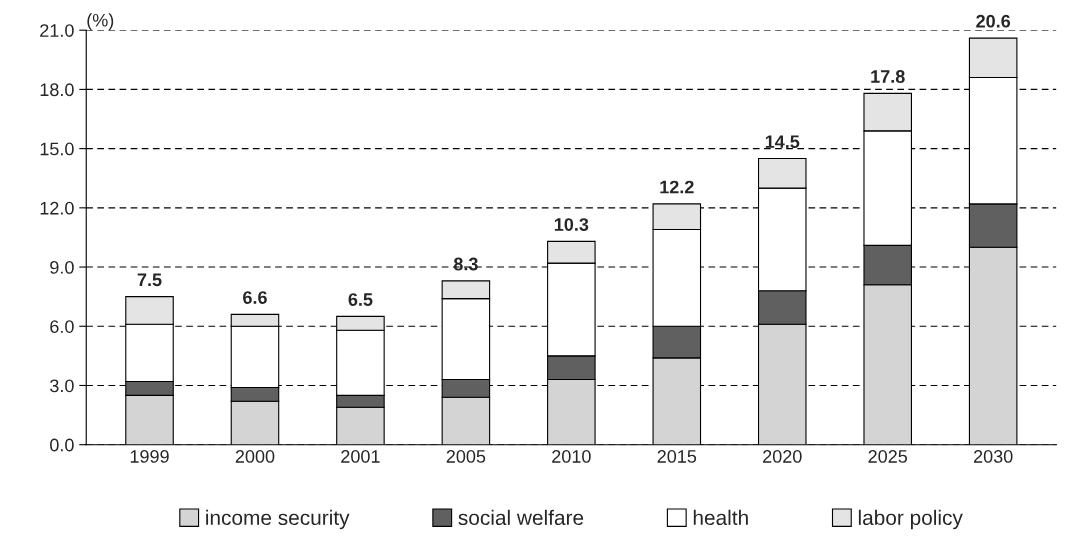 The width and height of the screenshot is (1078, 549). What do you see at coordinates (149, 456) in the screenshot?
I see `x-tick-label: 1999` at bounding box center [149, 456].